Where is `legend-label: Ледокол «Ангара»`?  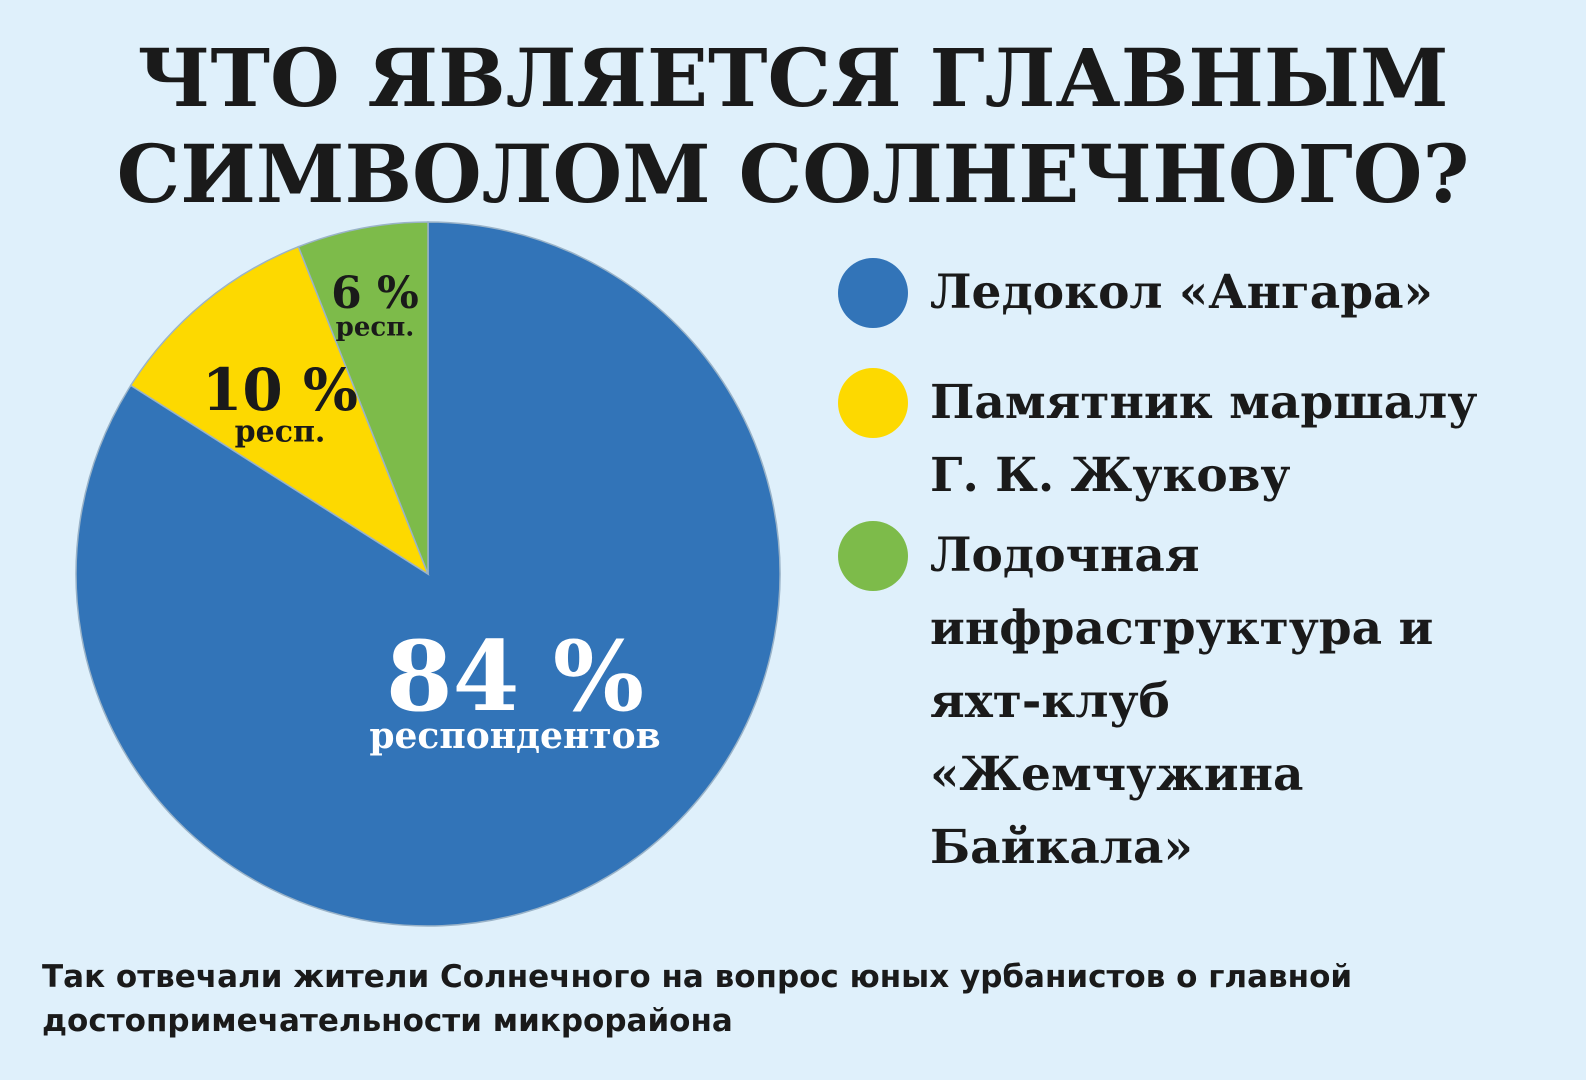
legend-label: Ледокол «Ангара» is located at coordinates (1181, 292).